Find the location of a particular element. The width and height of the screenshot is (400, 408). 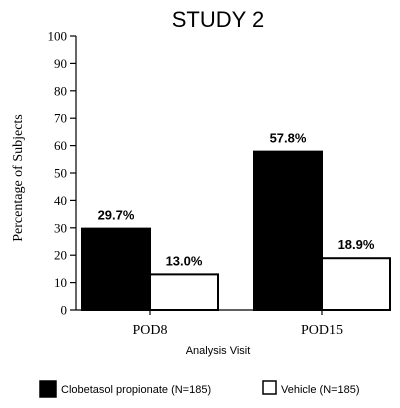

legend-entry: Clobetasol propionate (N=185) is located at coordinates (136, 390).